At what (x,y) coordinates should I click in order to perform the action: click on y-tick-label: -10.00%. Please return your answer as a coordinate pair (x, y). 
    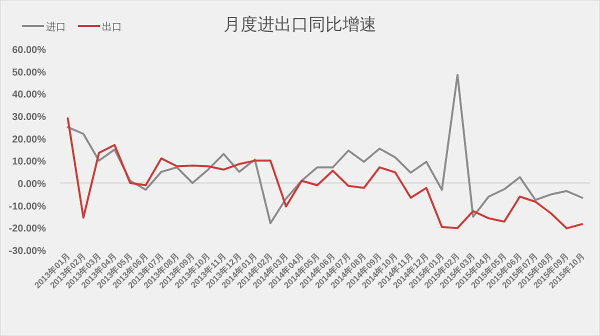
    Looking at the image, I should click on (27, 206).